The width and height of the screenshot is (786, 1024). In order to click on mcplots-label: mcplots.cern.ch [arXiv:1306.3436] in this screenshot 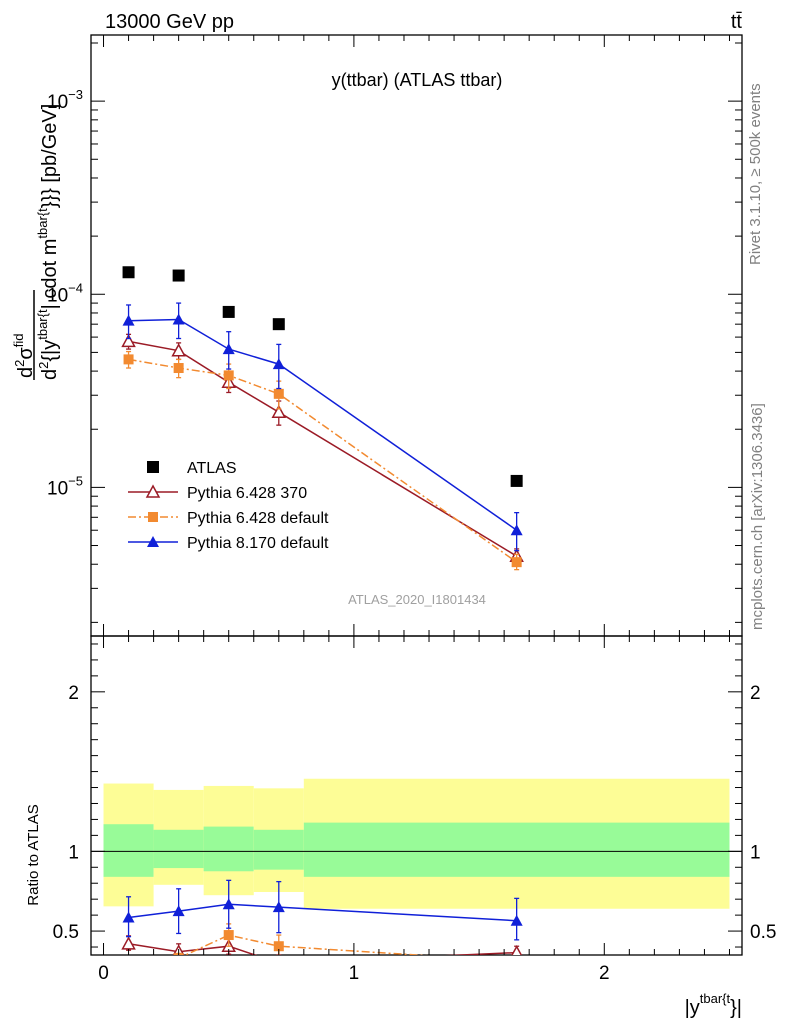, I will do `click(757, 516)`.